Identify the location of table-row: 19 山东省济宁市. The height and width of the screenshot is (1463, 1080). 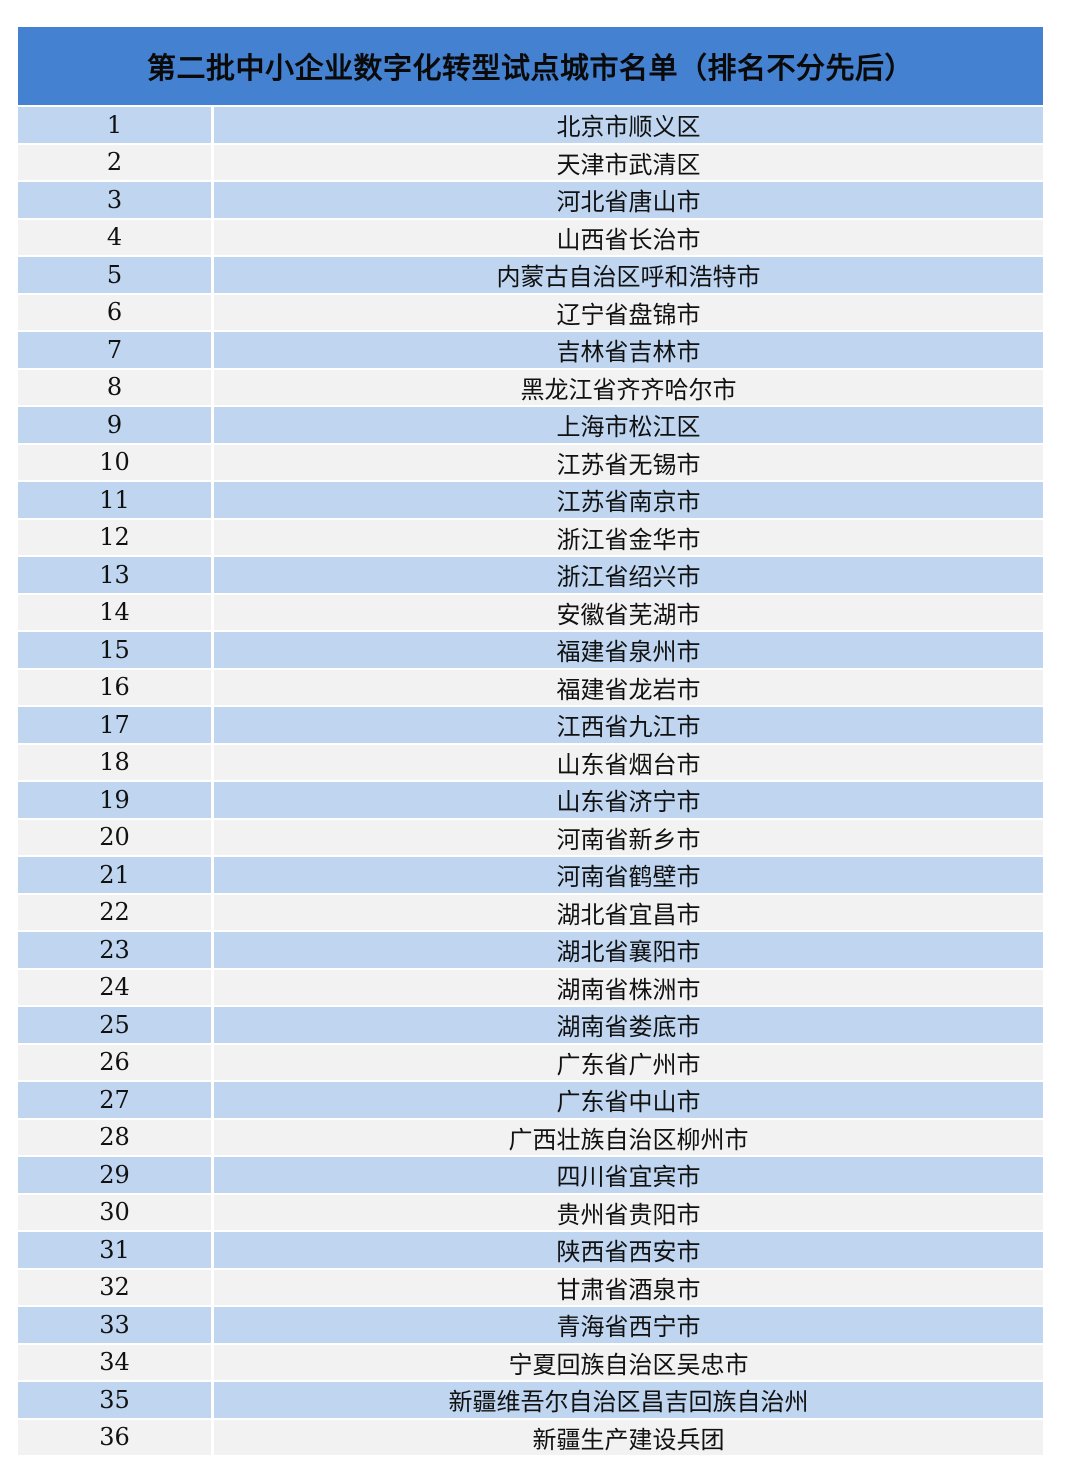
(530, 800).